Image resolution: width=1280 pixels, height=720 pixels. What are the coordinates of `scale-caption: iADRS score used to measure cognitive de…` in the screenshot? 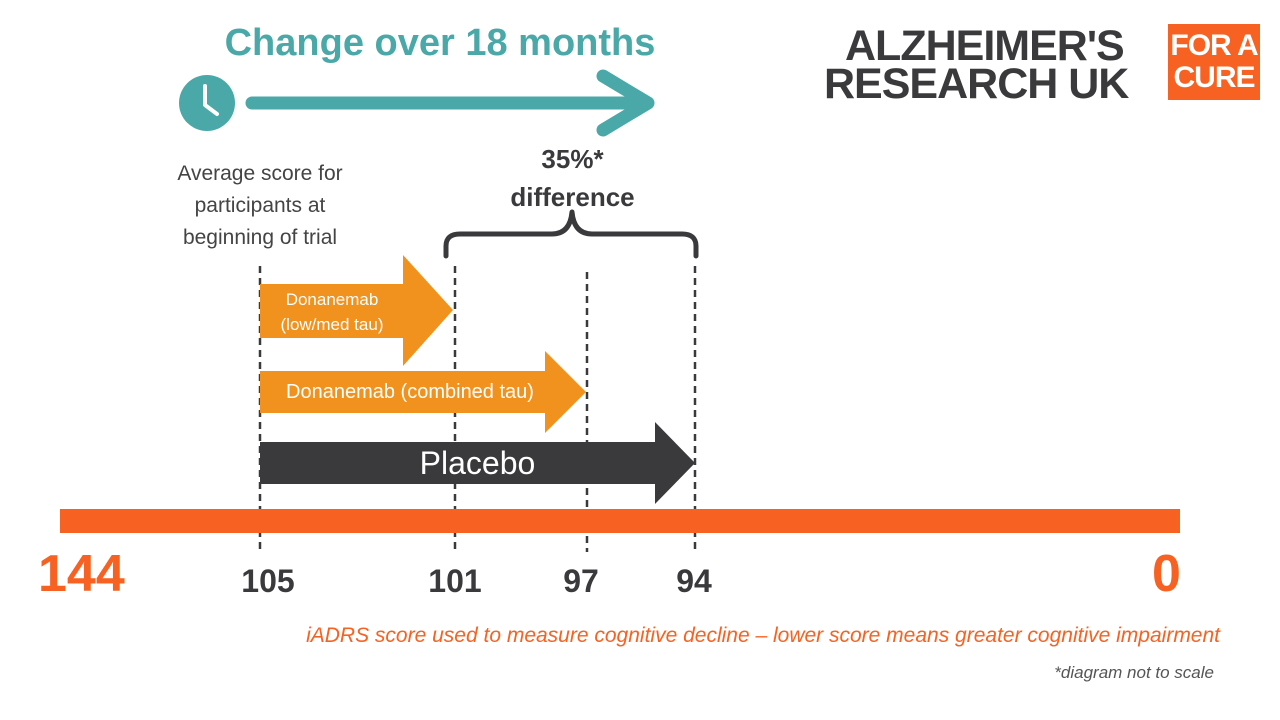 It's located at (763, 635).